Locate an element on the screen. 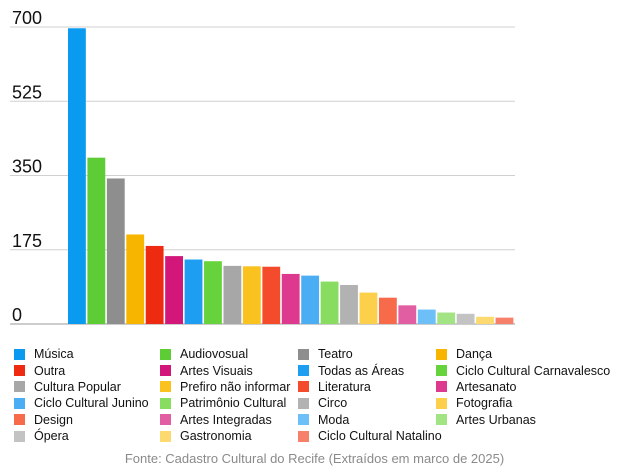 Image resolution: width=629 pixels, height=467 pixels. legend-item: Artes Integradas is located at coordinates (229, 420).